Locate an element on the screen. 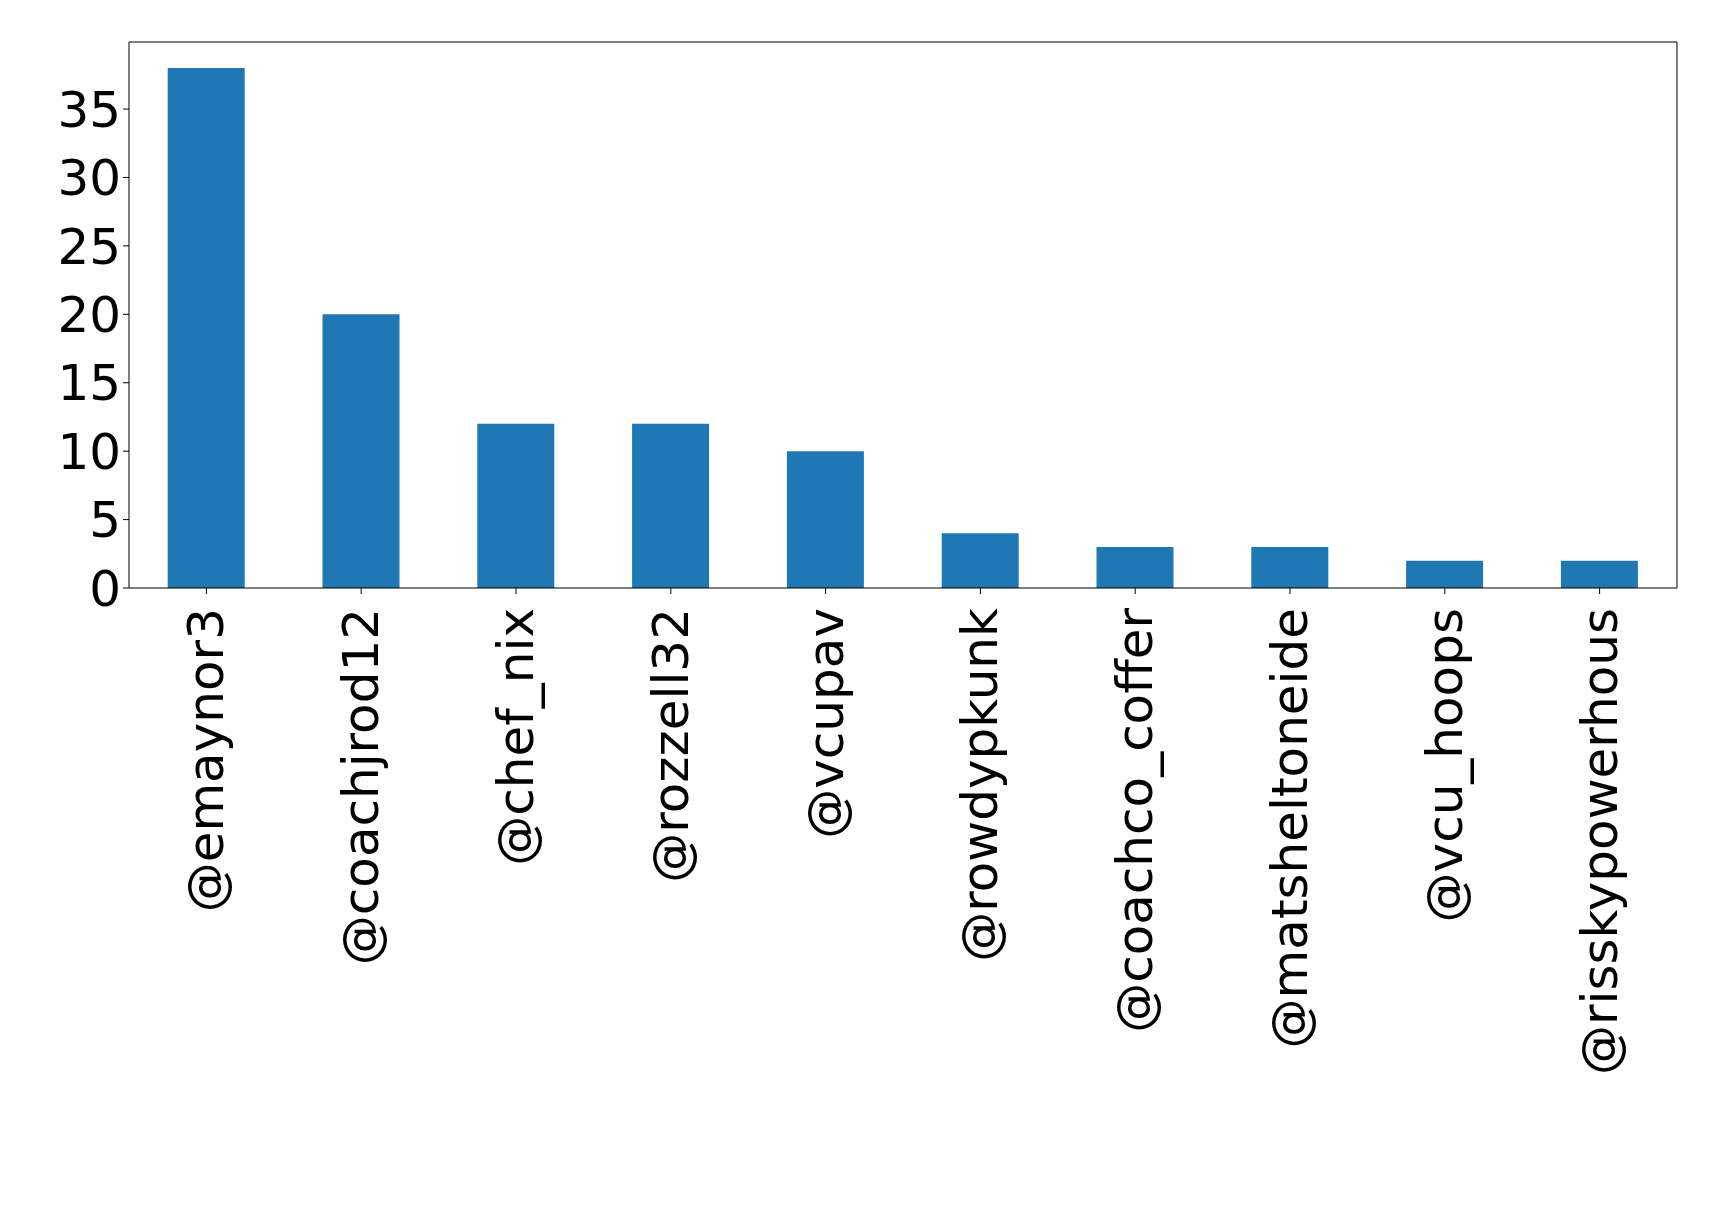 Image resolution: width=1719 pixels, height=1212 pixels. y-tick-label: 15 is located at coordinates (89, 383).